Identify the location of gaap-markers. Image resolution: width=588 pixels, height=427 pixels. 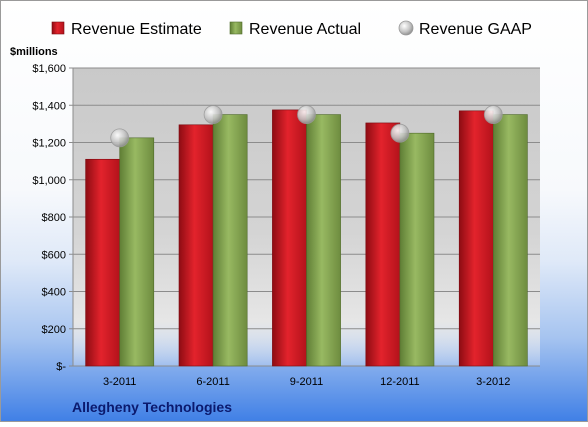
(306, 126).